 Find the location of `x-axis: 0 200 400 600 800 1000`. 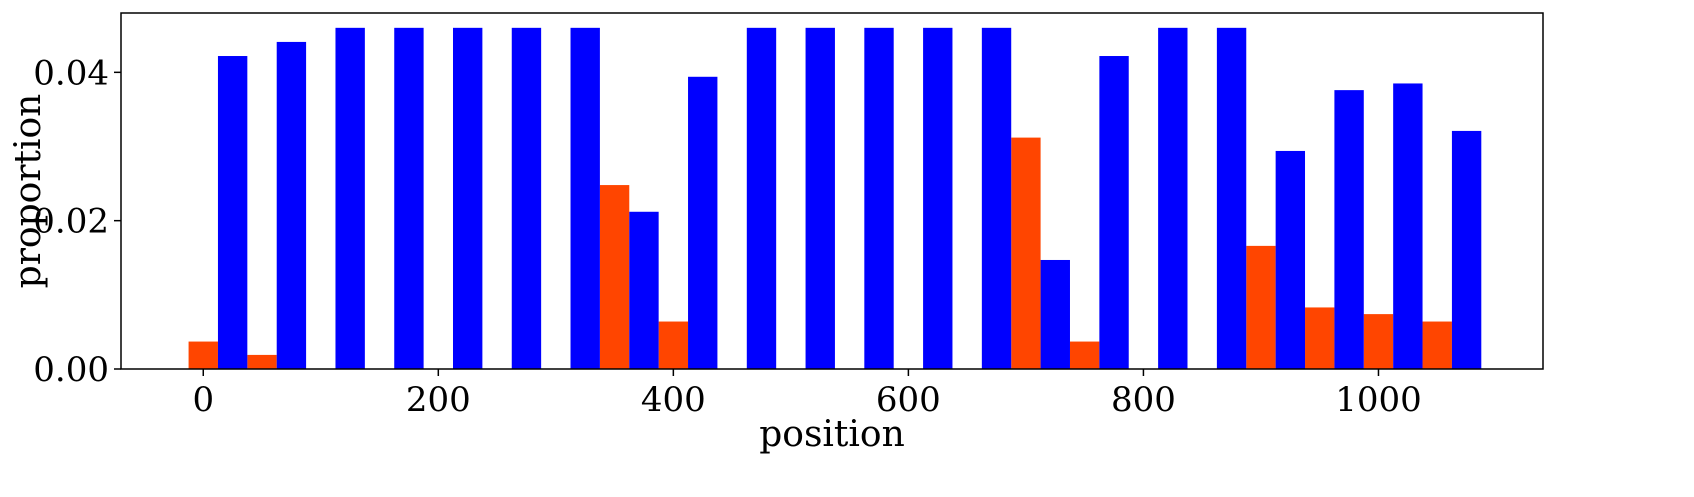

x-axis: 0 200 400 600 800 1000 is located at coordinates (807, 394).